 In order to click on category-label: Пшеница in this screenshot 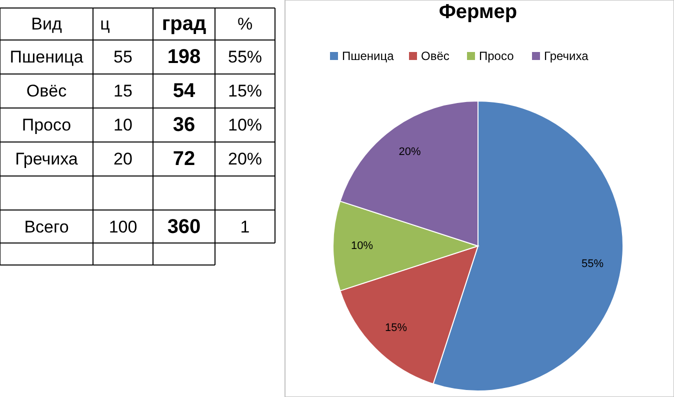, I will do `click(47, 57)`.